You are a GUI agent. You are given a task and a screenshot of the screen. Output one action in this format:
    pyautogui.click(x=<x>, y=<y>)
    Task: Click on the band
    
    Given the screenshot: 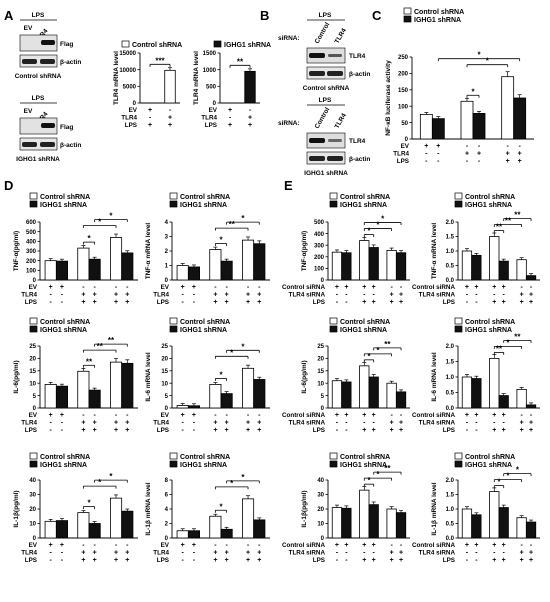 What is the action you would take?
    pyautogui.click(x=335, y=140)
    